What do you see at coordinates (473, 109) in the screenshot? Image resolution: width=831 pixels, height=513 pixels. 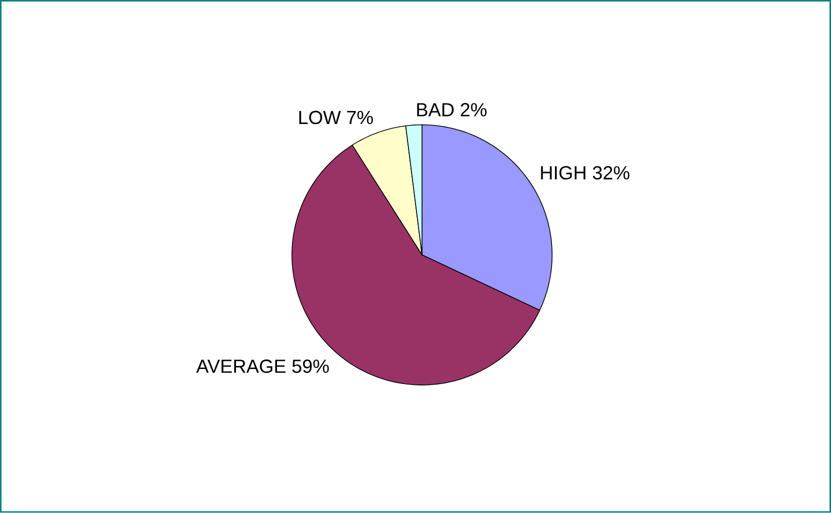 I see `data-label: 2%` at bounding box center [473, 109].